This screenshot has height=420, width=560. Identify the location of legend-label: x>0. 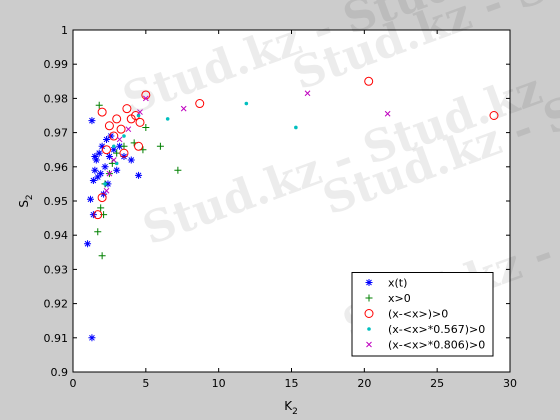
(399, 298).